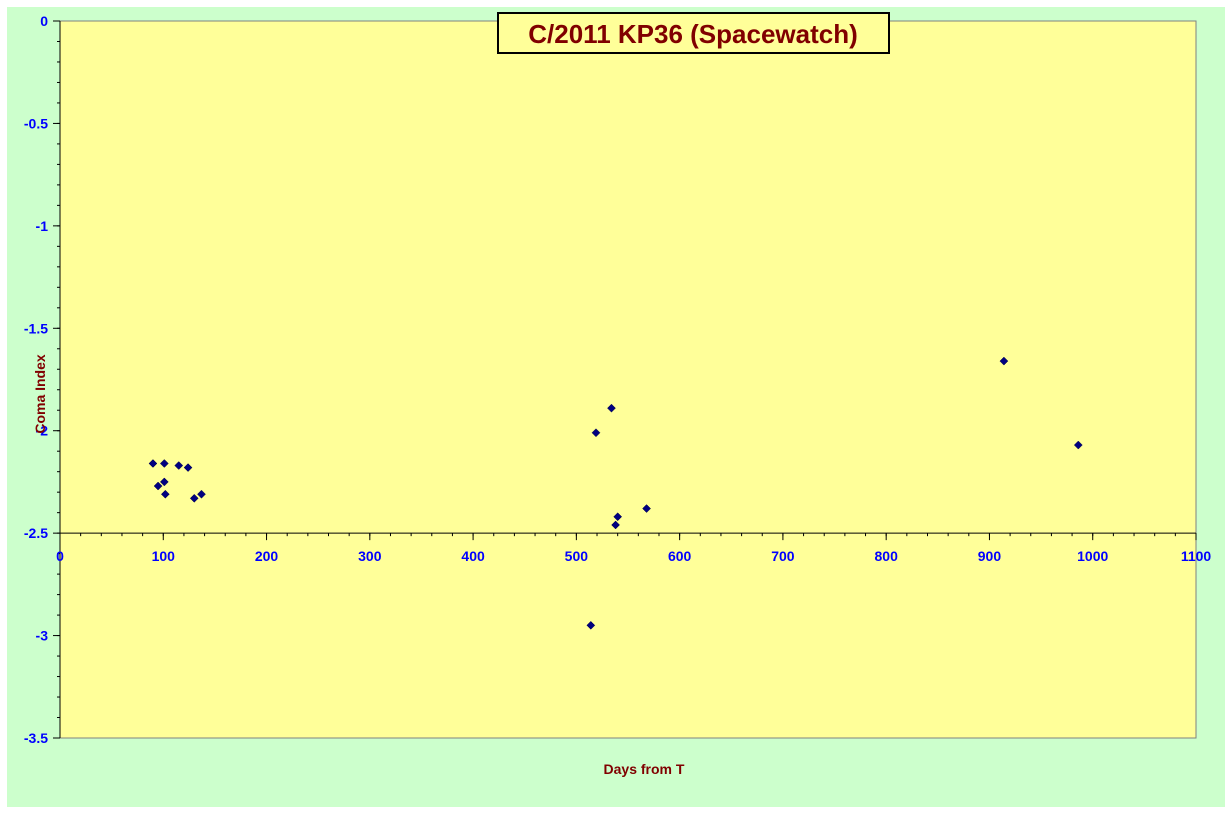  I want to click on x-axis-label: Days from T, so click(644, 769).